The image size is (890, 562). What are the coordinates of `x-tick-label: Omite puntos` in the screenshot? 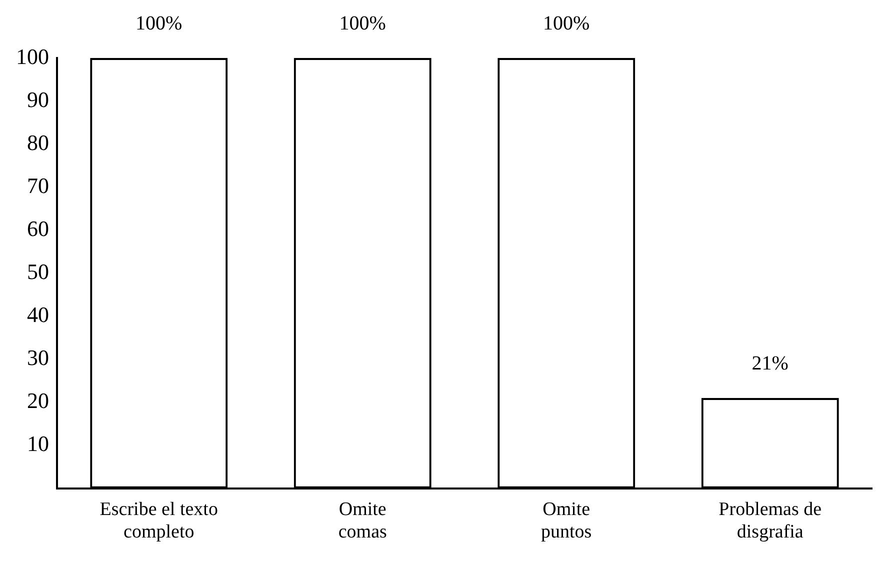 It's located at (566, 520).